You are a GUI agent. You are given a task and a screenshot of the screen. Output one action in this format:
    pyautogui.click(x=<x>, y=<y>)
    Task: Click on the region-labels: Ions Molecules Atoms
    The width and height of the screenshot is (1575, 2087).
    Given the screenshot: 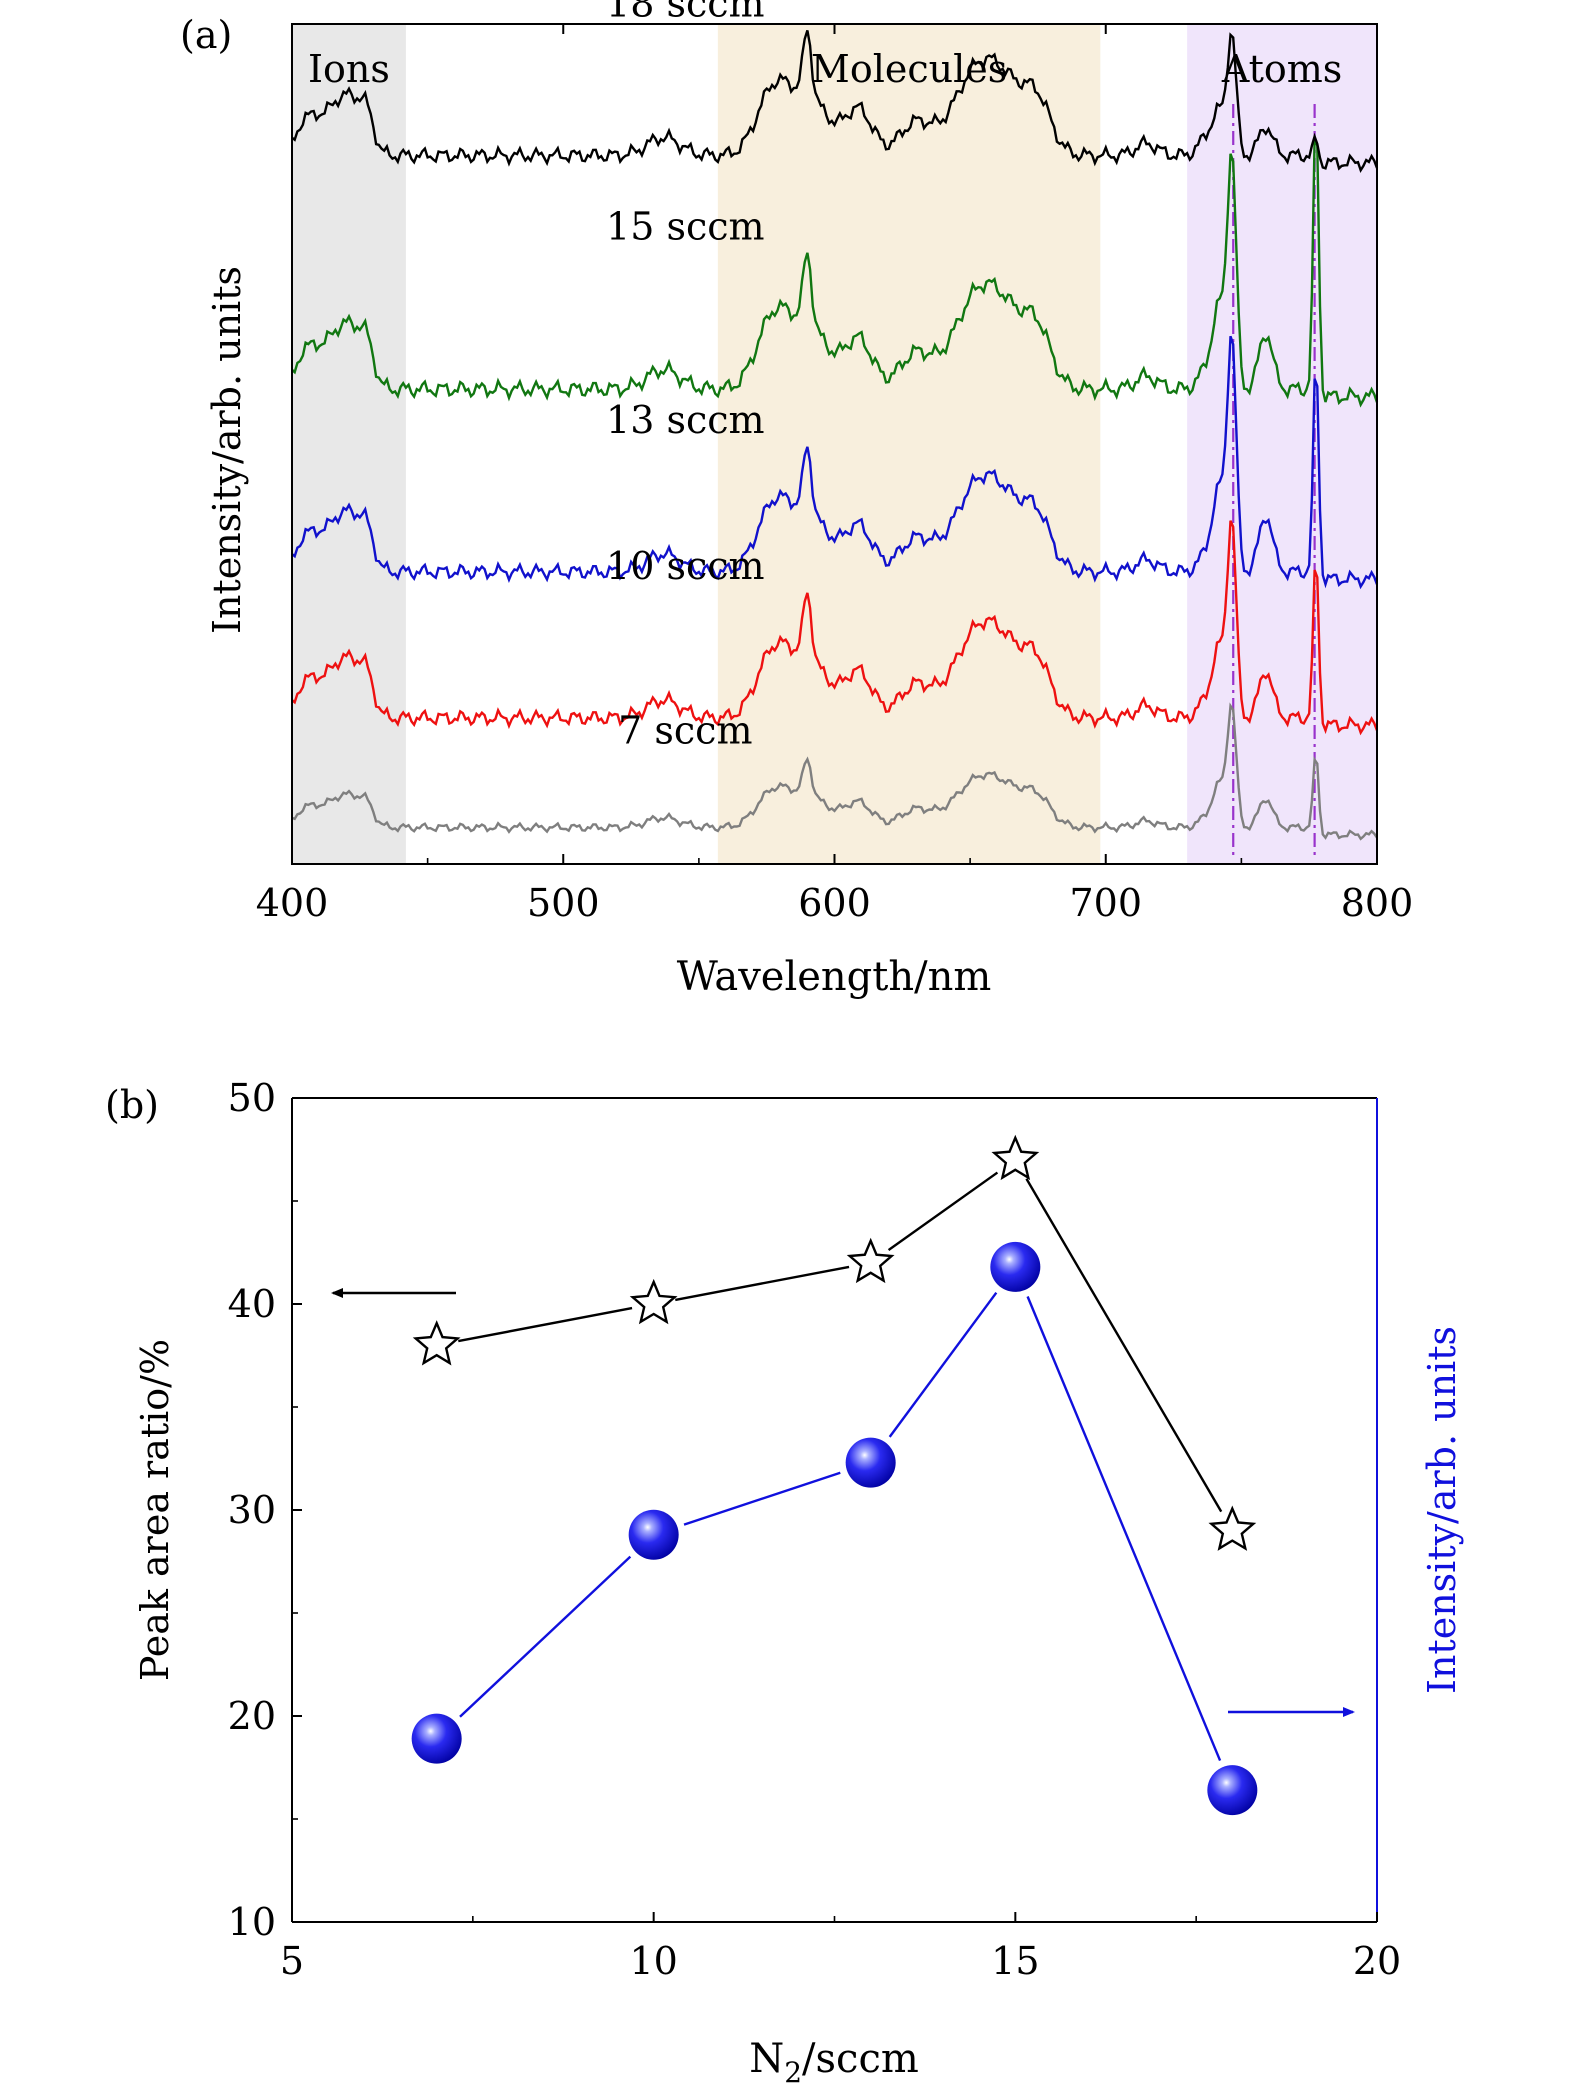 What is the action you would take?
    pyautogui.click(x=825, y=69)
    